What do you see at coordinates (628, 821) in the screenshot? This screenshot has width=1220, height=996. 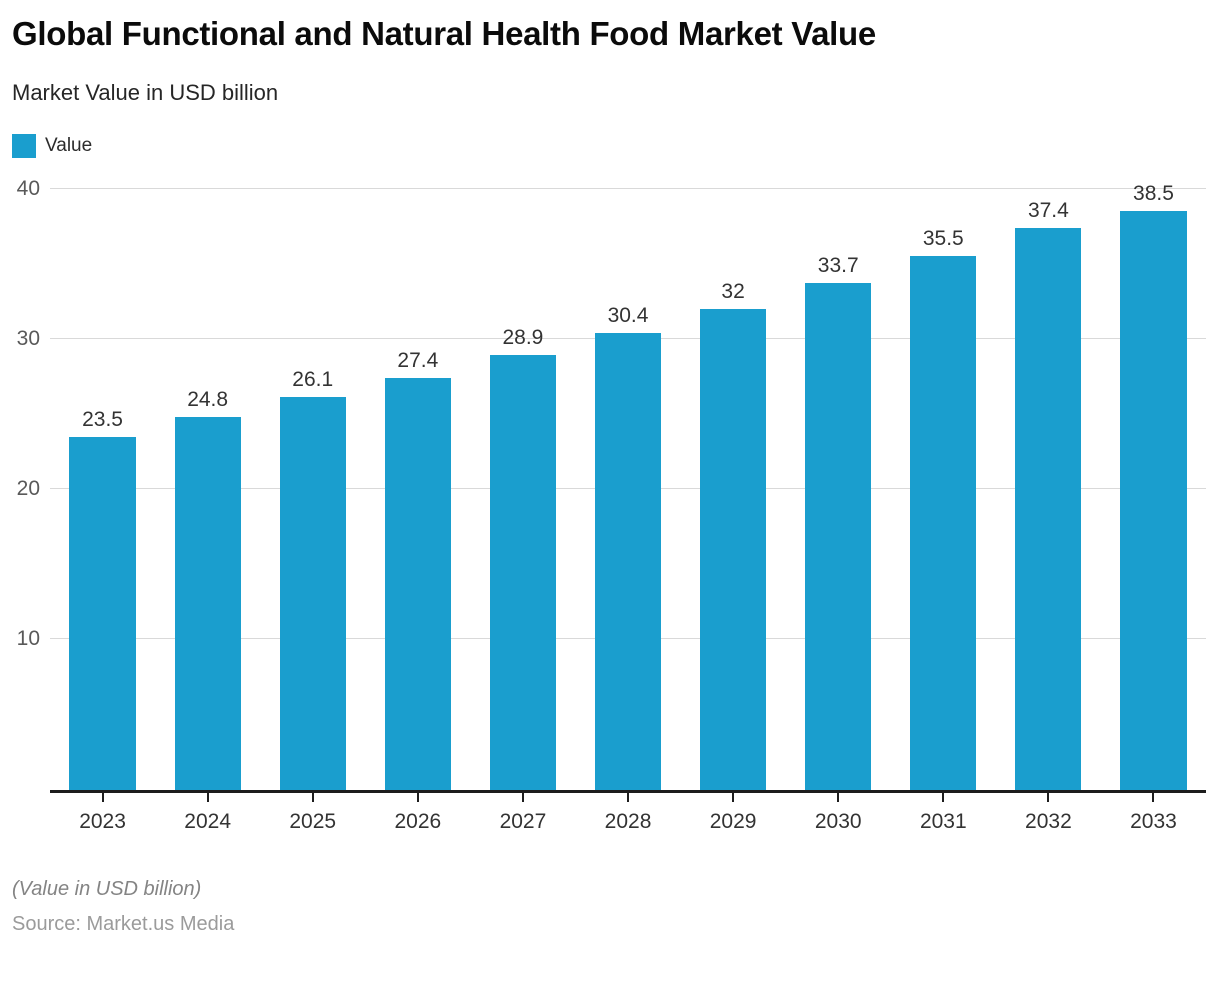 I see `x-label-2028: 2028` at bounding box center [628, 821].